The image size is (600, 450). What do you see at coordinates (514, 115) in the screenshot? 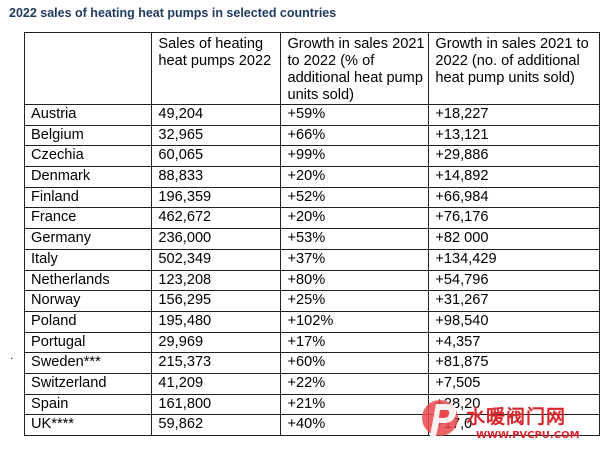
I see `cell-growth-units: +18,227` at bounding box center [514, 115].